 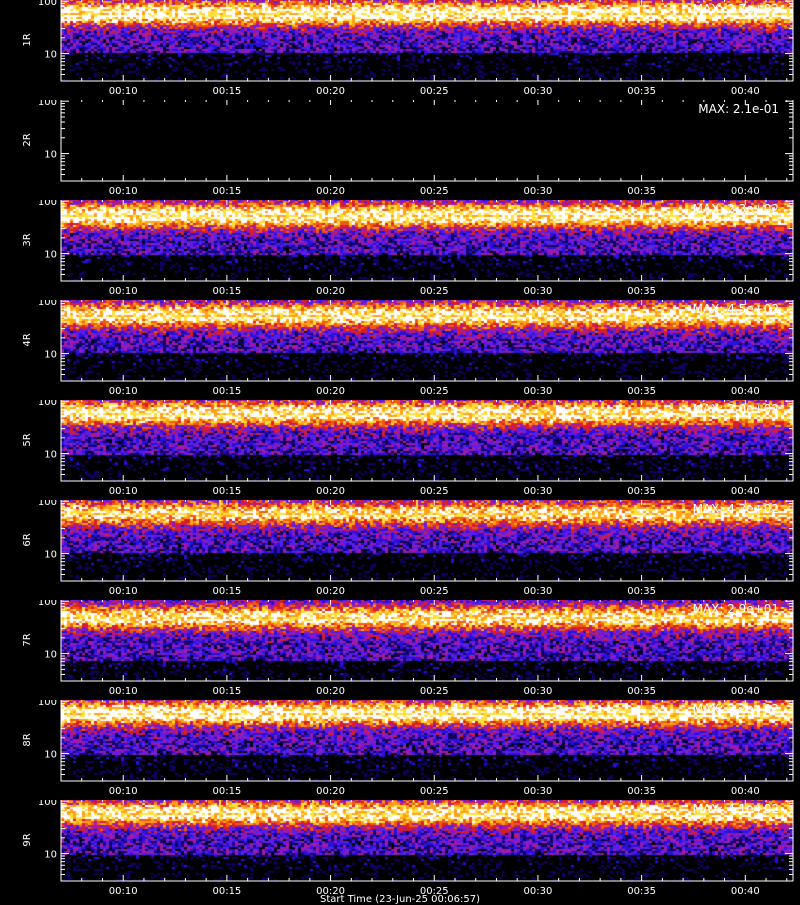 What do you see at coordinates (736, 509) in the screenshot?
I see `max-annotation: MAX: 4.3e+02` at bounding box center [736, 509].